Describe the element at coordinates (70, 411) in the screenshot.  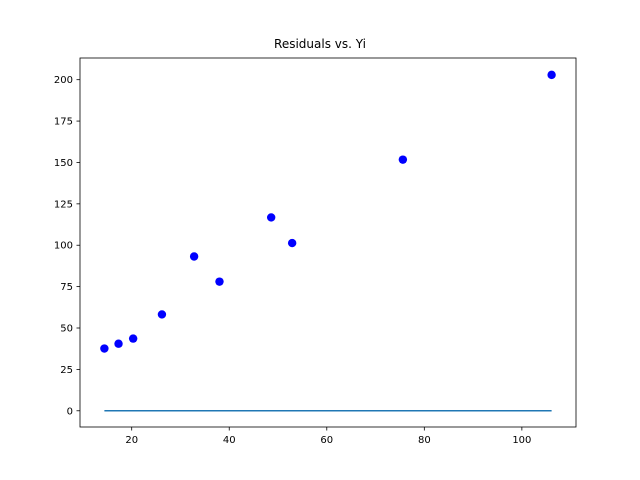
I see `y-tick-label: 0` at that location.